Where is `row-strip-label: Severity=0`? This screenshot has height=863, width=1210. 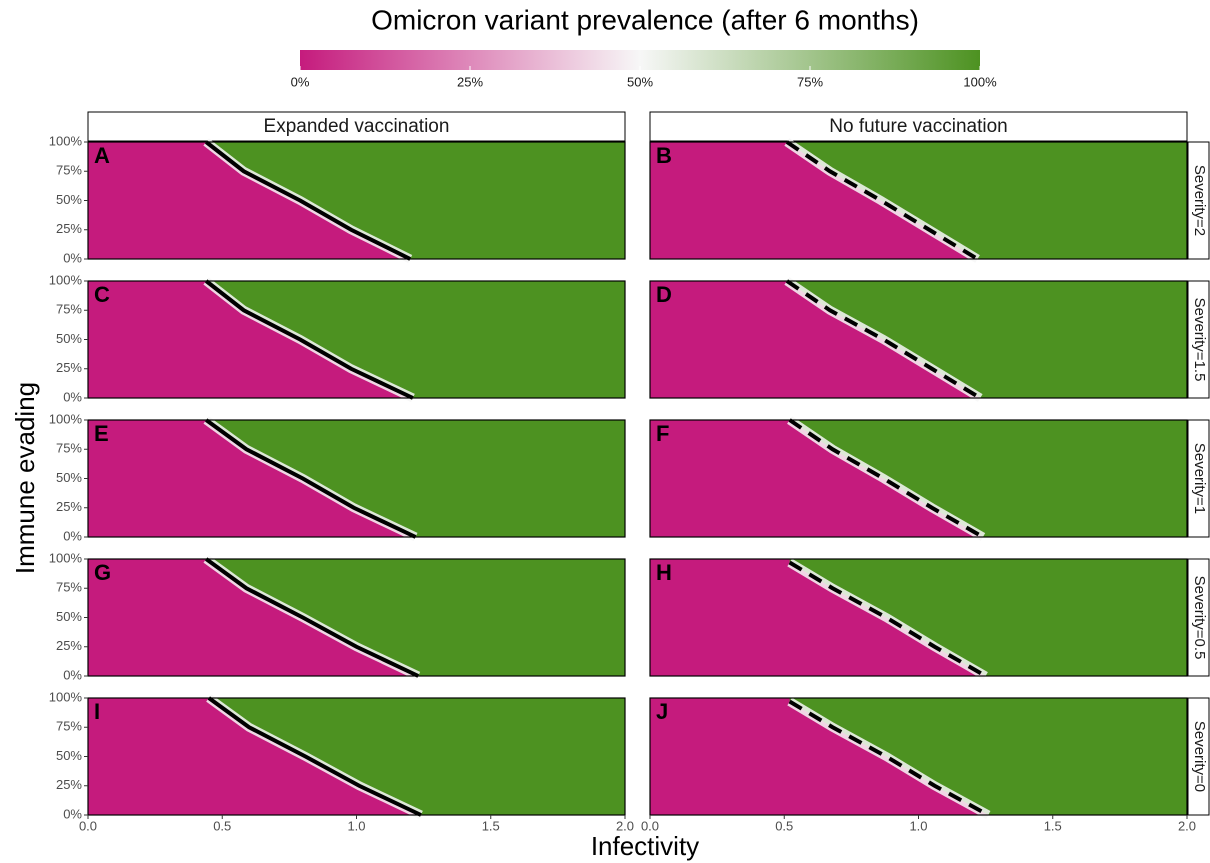
row-strip-label: Severity=0 is located at coordinates (1199, 756).